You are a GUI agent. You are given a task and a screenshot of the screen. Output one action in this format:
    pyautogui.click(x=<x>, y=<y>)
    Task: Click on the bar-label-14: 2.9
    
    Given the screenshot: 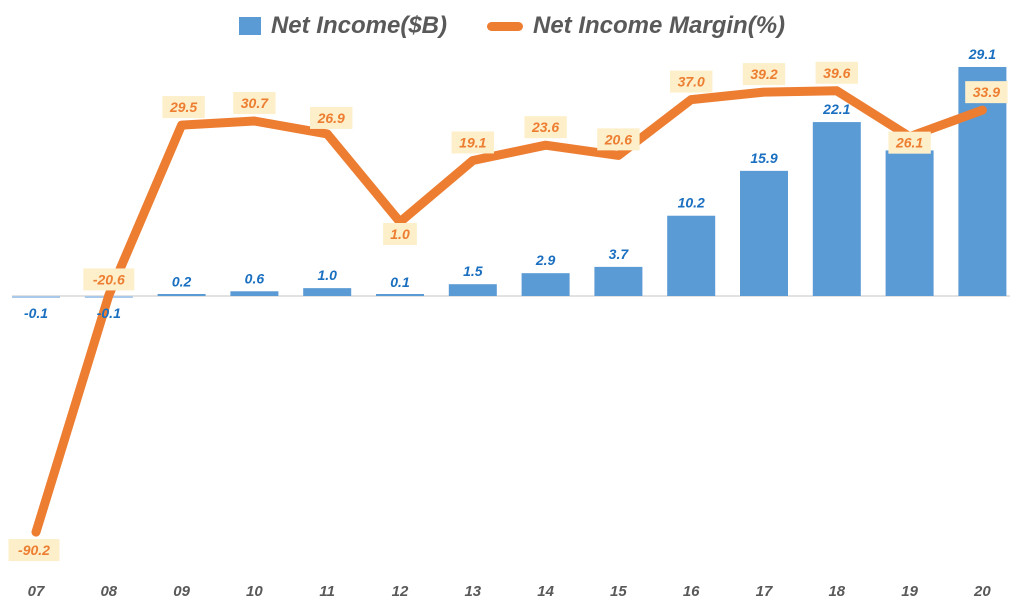 What is the action you would take?
    pyautogui.click(x=545, y=260)
    